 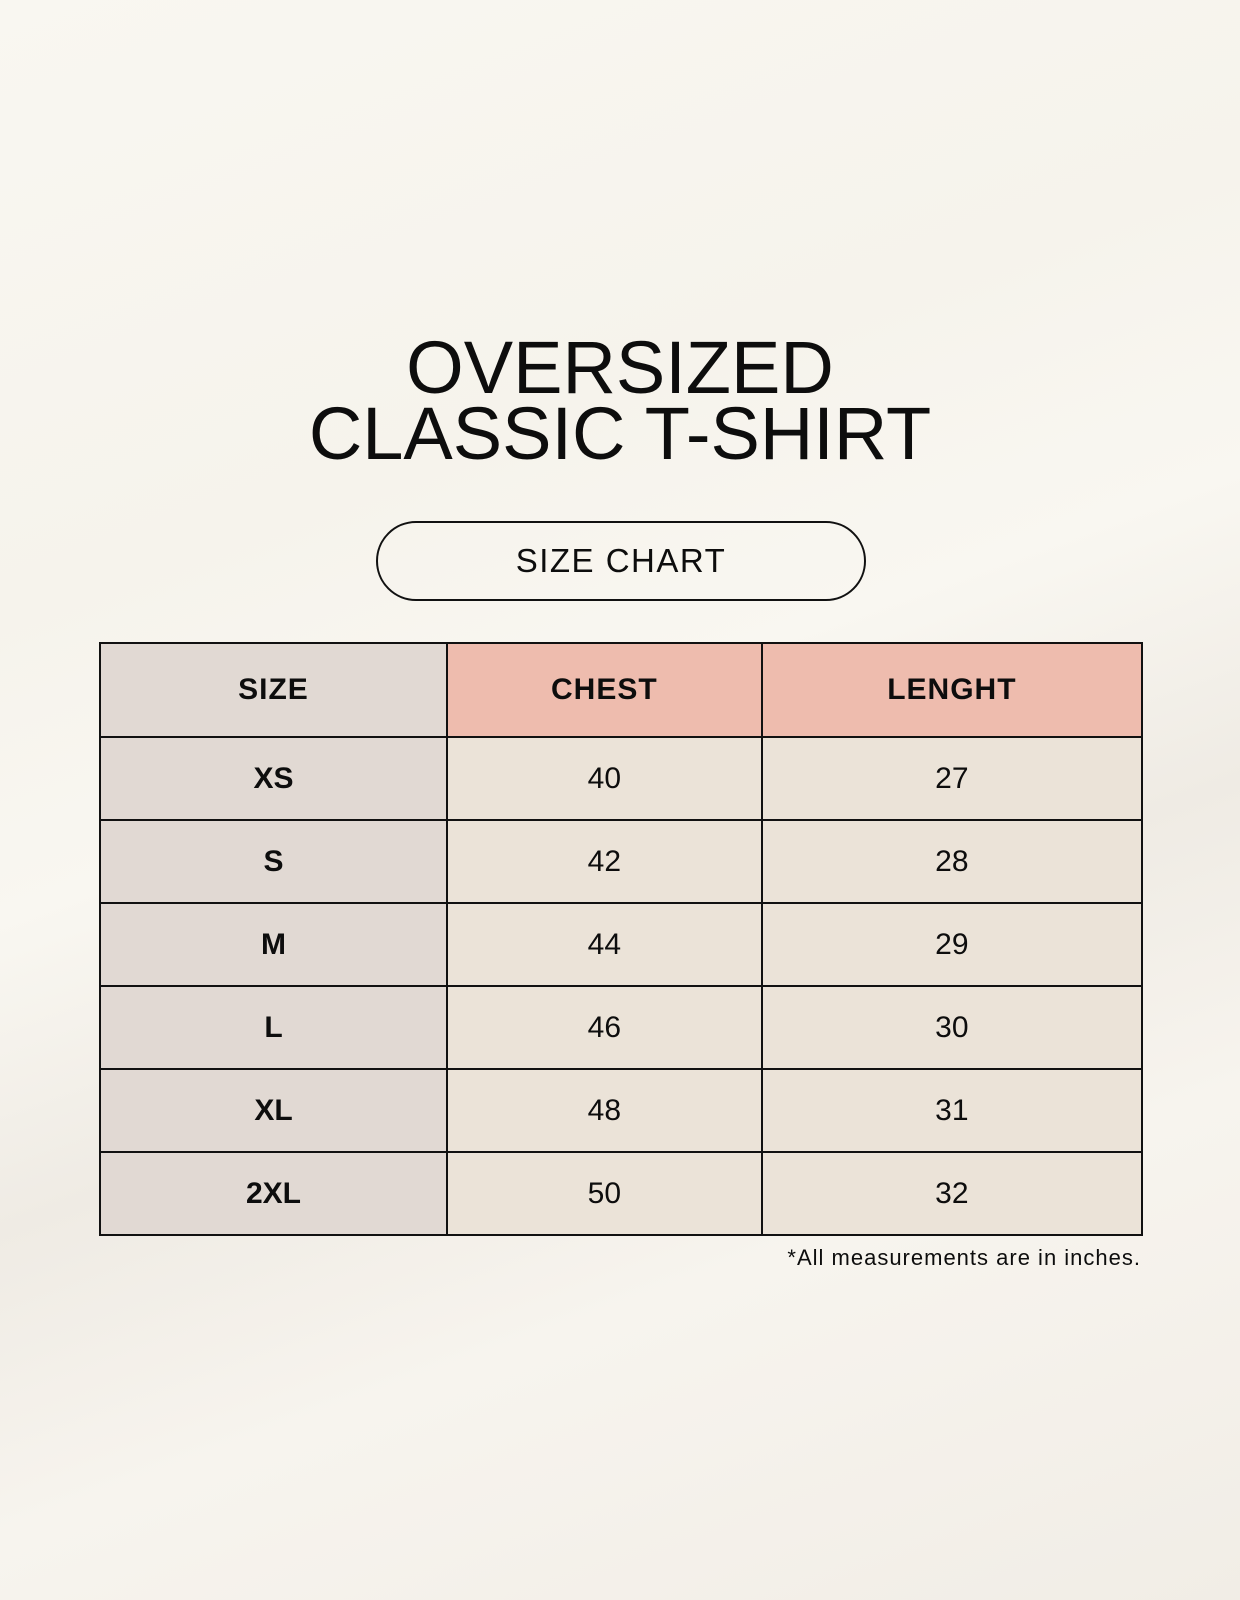 What do you see at coordinates (604, 944) in the screenshot?
I see `chest-cell: 44` at bounding box center [604, 944].